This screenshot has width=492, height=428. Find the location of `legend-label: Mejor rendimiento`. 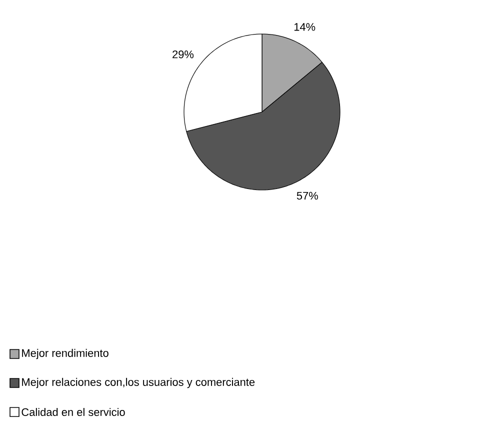

legend-label: Mejor rendimiento is located at coordinates (65, 354).